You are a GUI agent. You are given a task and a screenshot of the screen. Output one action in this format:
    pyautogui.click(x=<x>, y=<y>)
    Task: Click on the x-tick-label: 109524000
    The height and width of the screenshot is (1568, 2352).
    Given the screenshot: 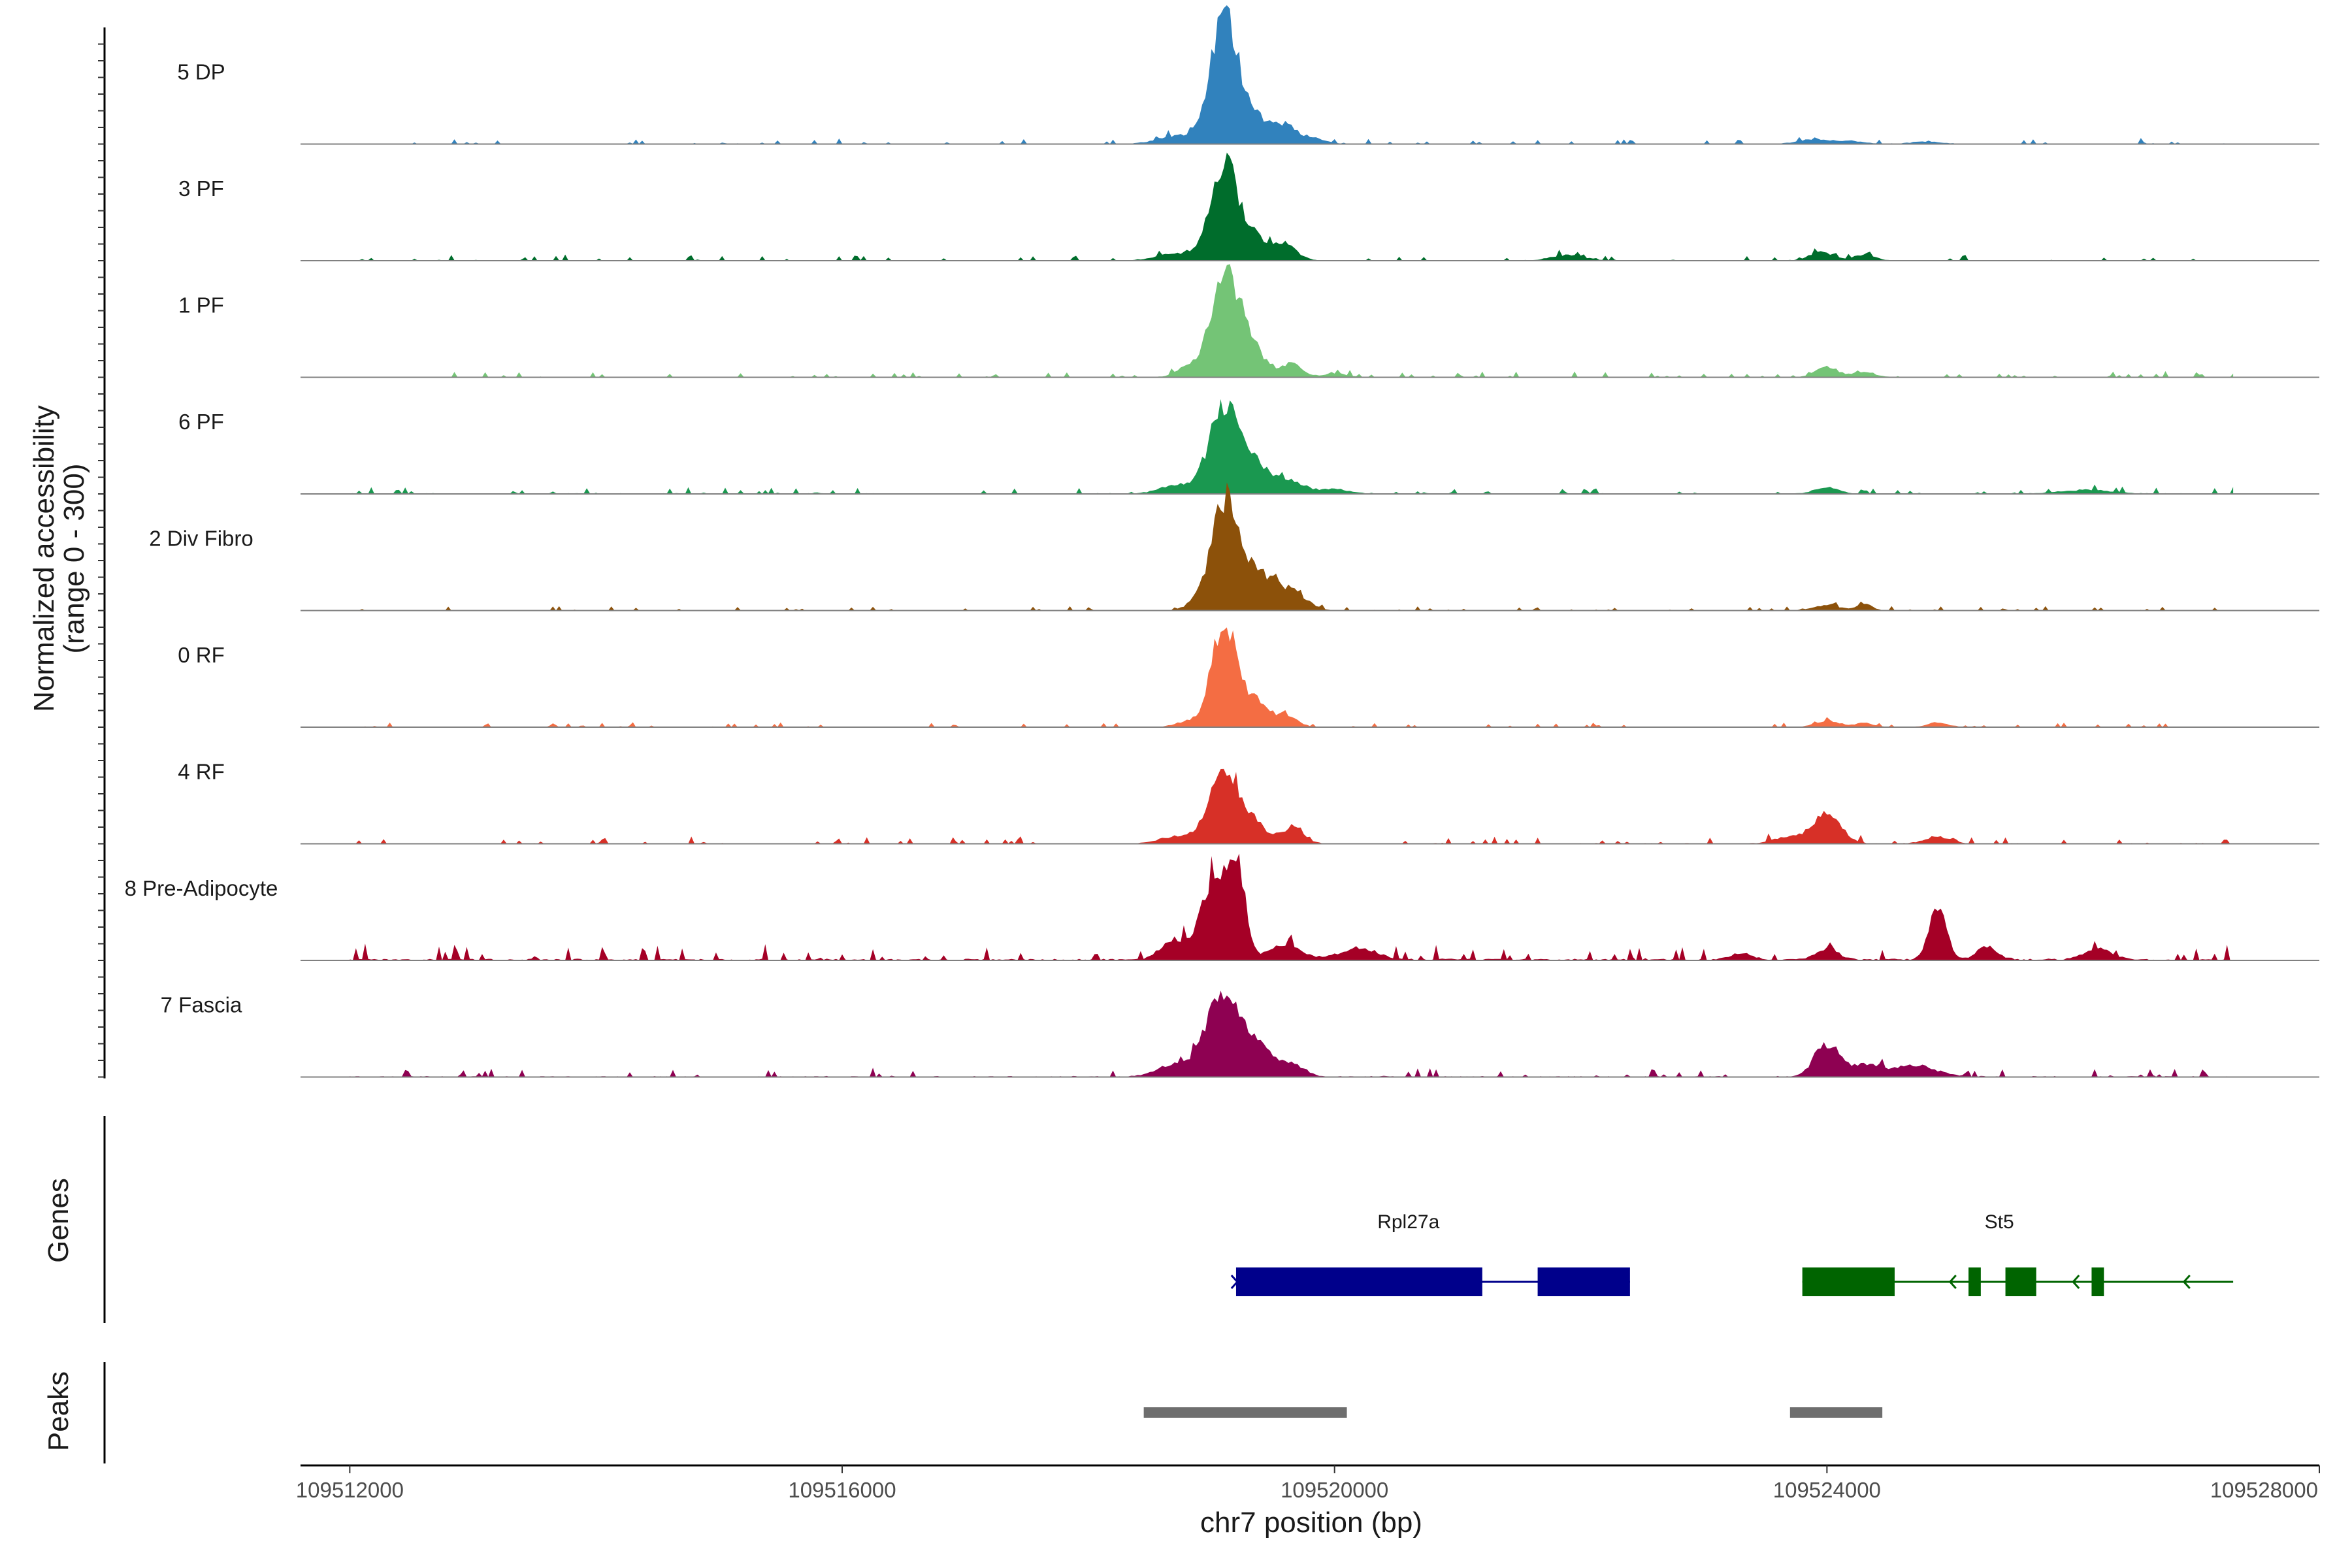 What is the action you would take?
    pyautogui.click(x=1827, y=1490)
    